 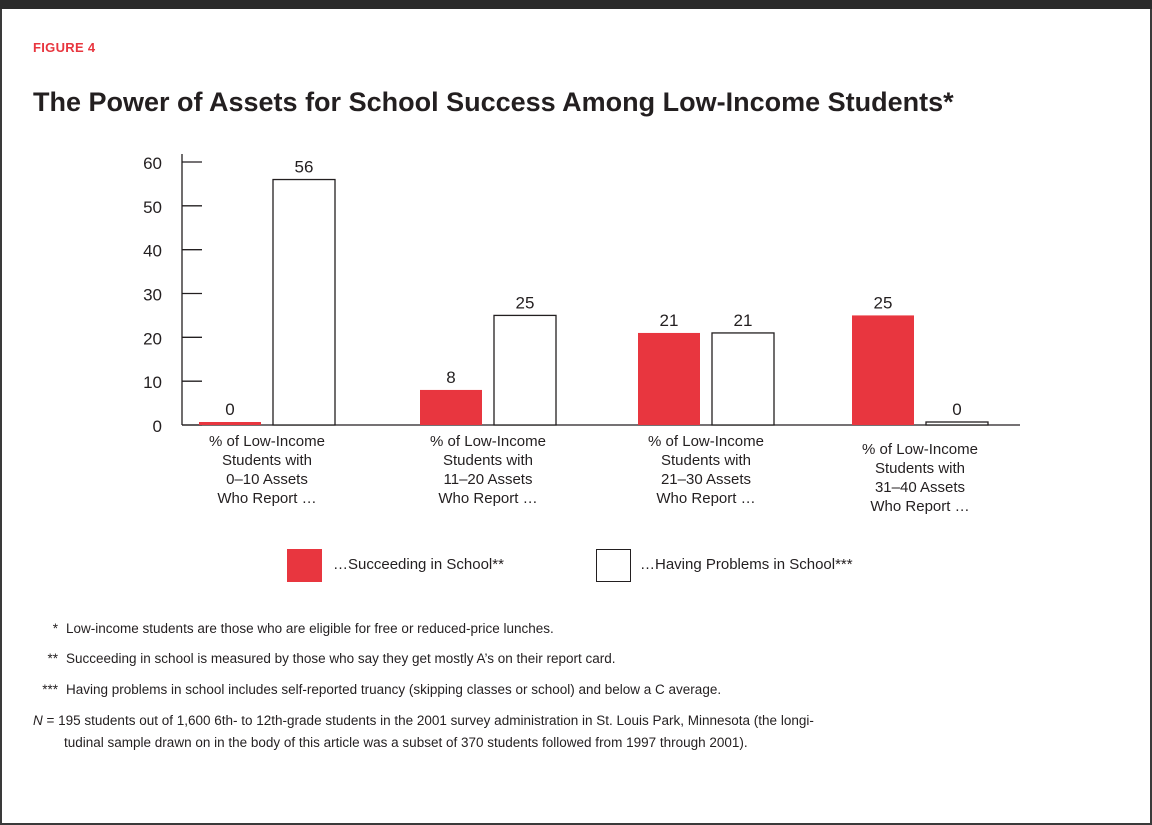 I want to click on top-bar, so click(x=576, y=4).